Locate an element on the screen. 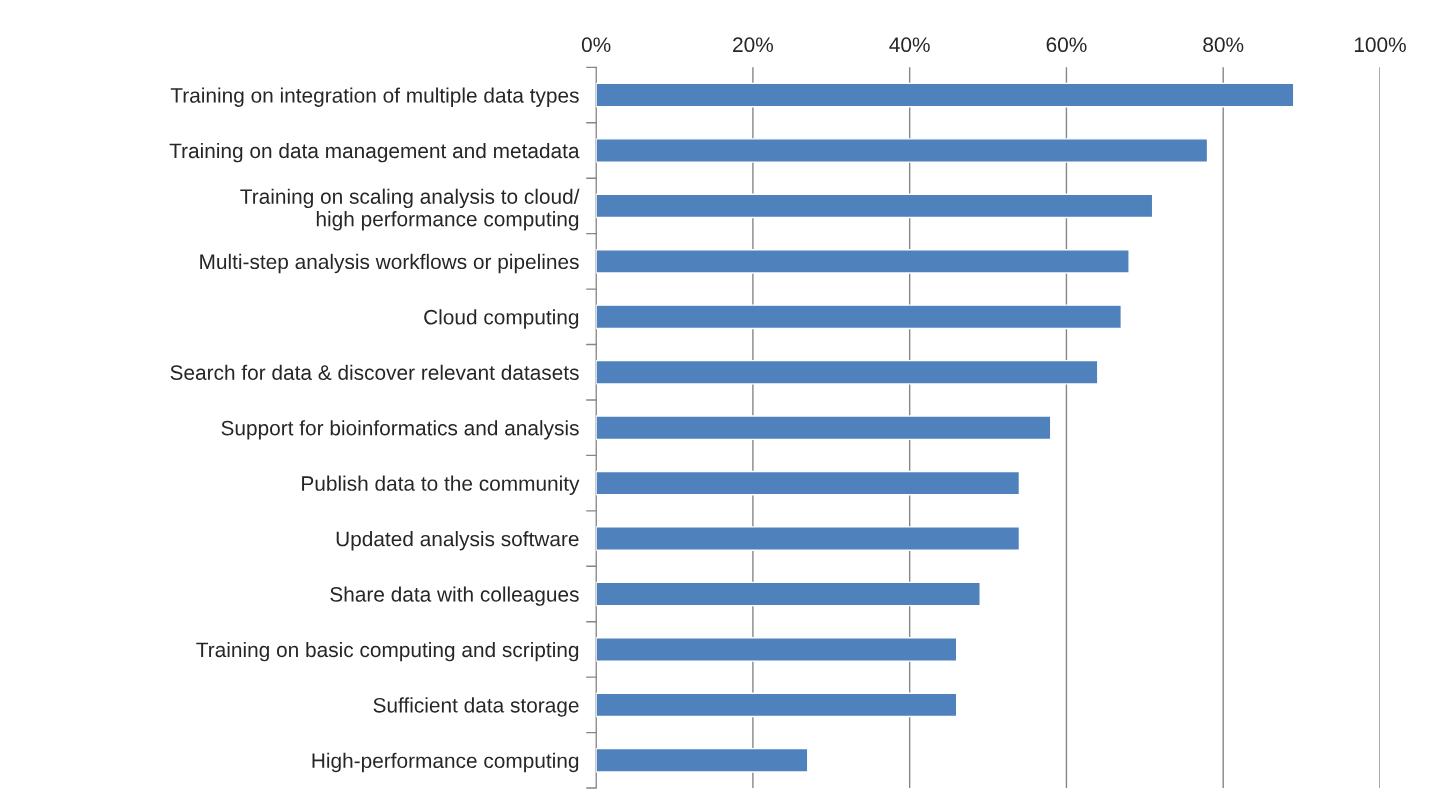  x-tick-label: 40% is located at coordinates (909, 45).